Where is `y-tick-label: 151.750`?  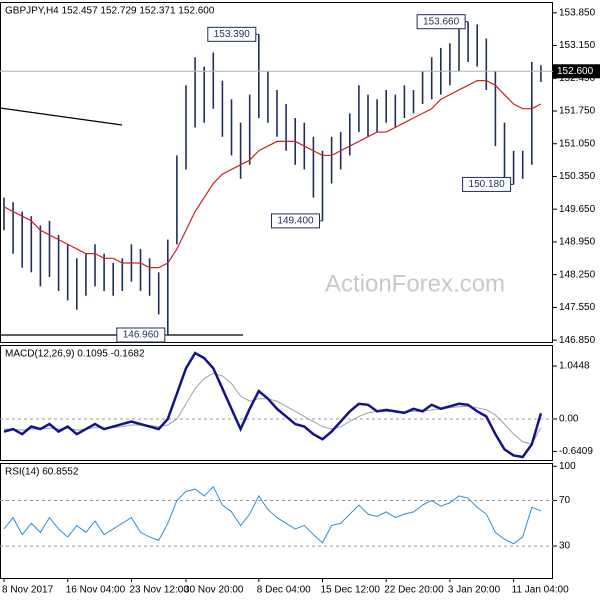
y-tick-label: 151.750 is located at coordinates (577, 111).